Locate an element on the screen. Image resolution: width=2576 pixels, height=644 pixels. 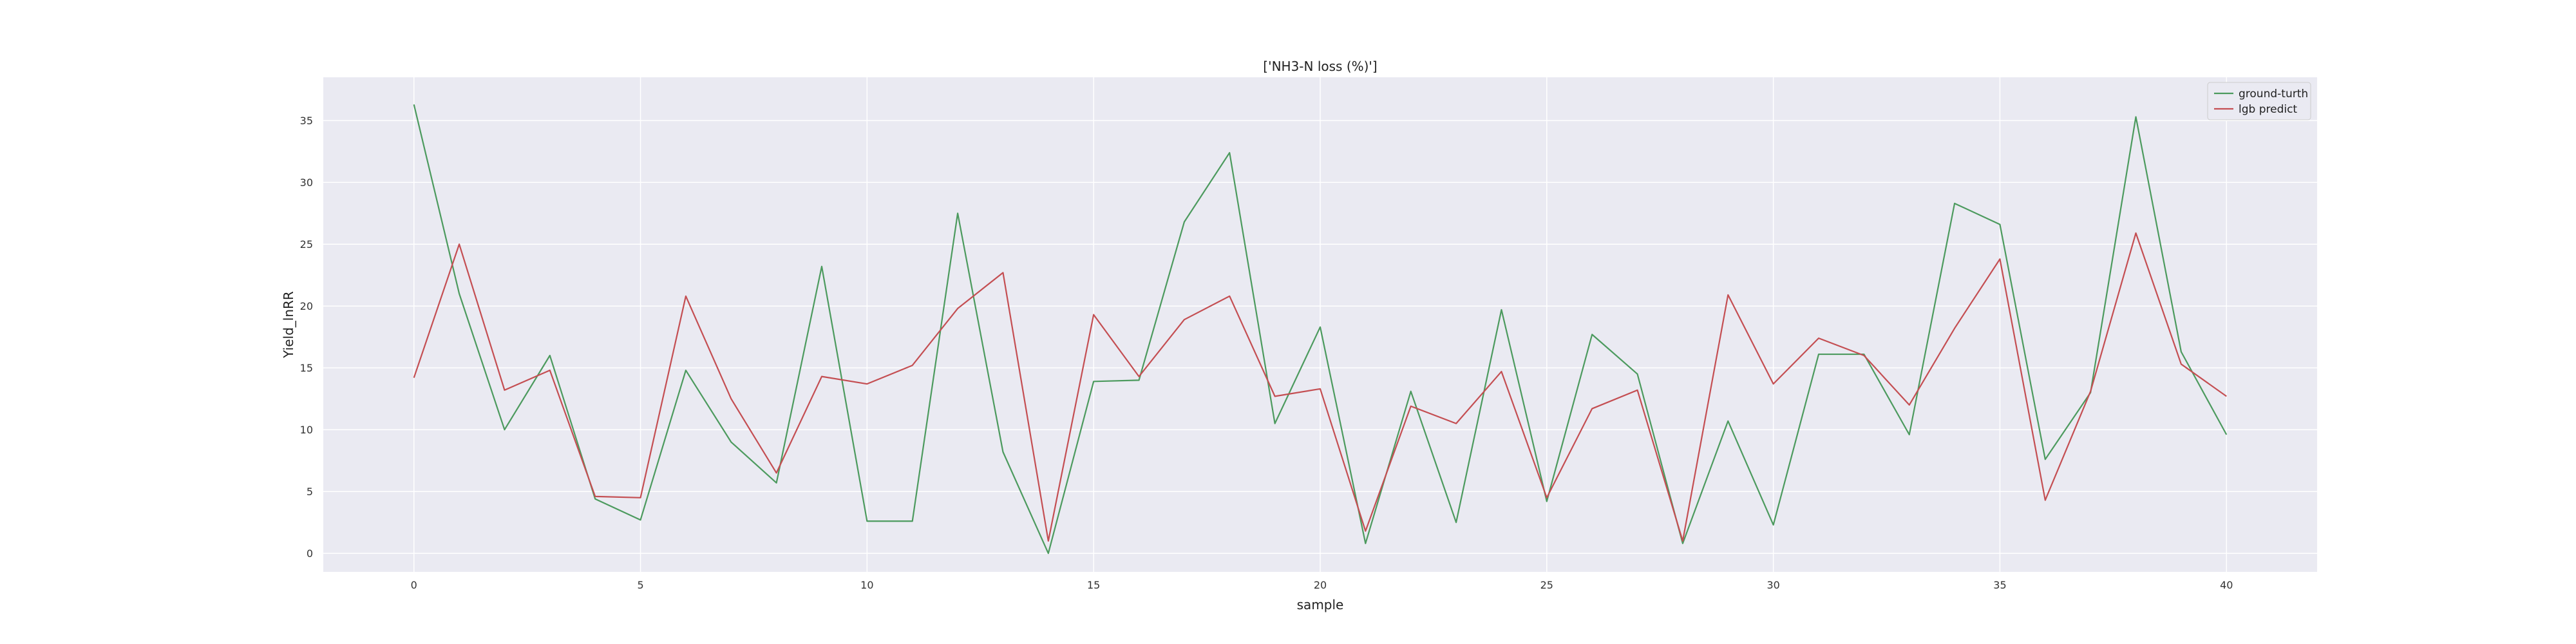
y-tick-label: 0 is located at coordinates (310, 554).